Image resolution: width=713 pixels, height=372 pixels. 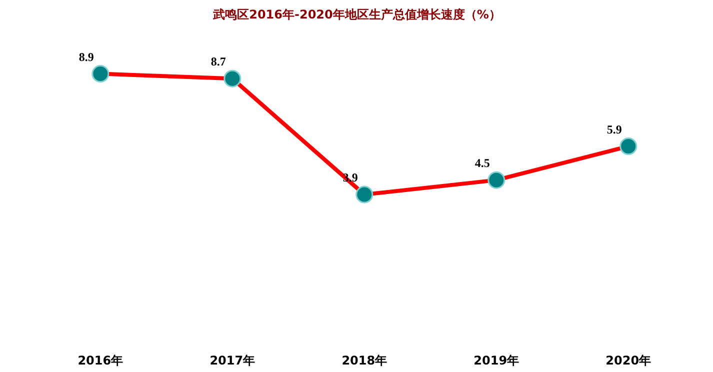 I want to click on x-tick-label: 2017年, so click(x=233, y=361).